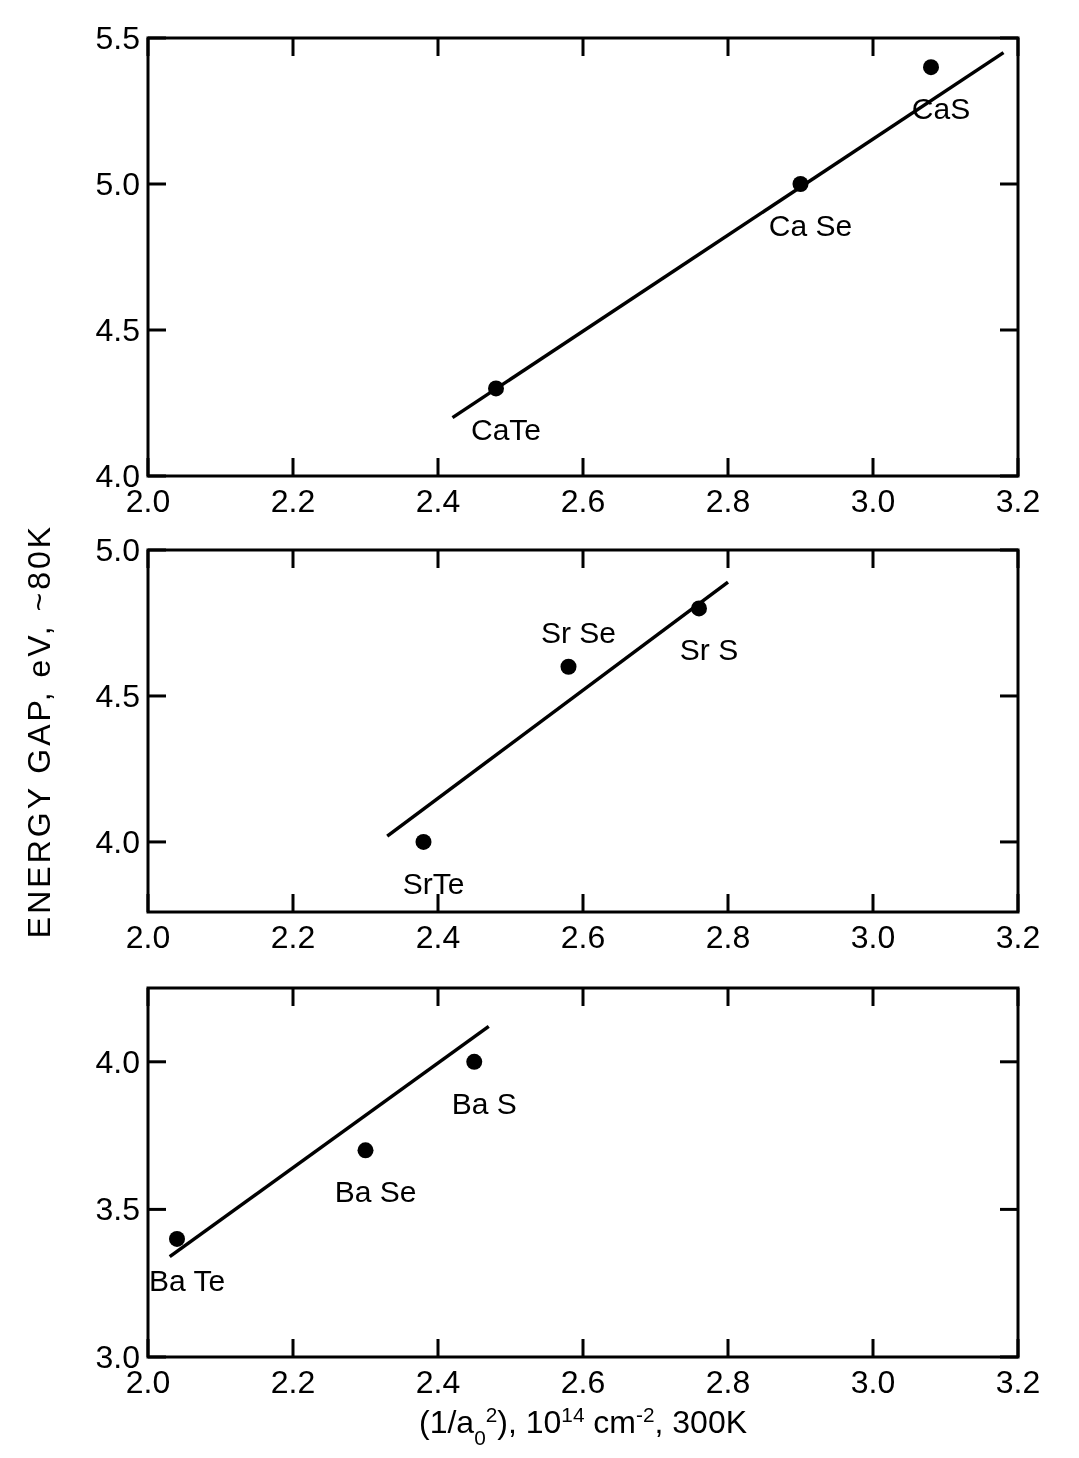 Image resolution: width=1079 pixels, height=1458 pixels. I want to click on annotation: Ba Se, so click(375, 1192).